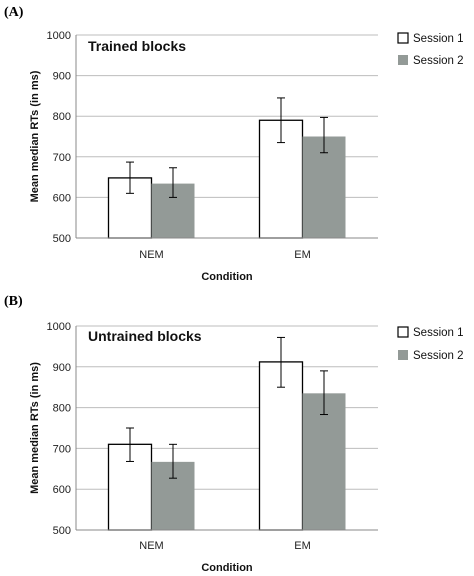 This screenshot has width=474, height=576. Describe the element at coordinates (137, 46) in the screenshot. I see `chart-title: Trained blocks` at that location.